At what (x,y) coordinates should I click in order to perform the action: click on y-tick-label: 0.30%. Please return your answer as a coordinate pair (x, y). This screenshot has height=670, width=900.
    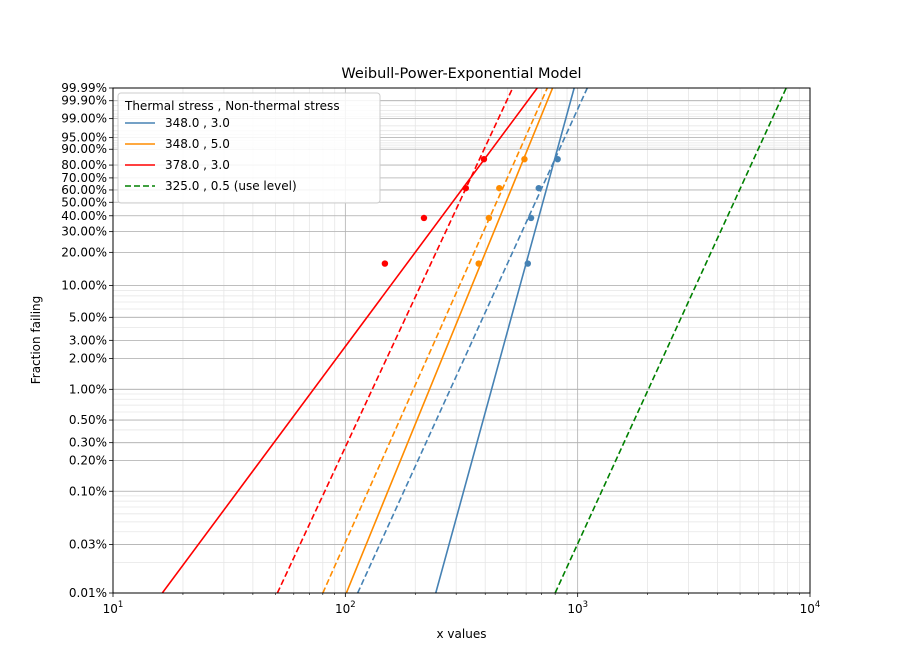
    Looking at the image, I should click on (88, 443).